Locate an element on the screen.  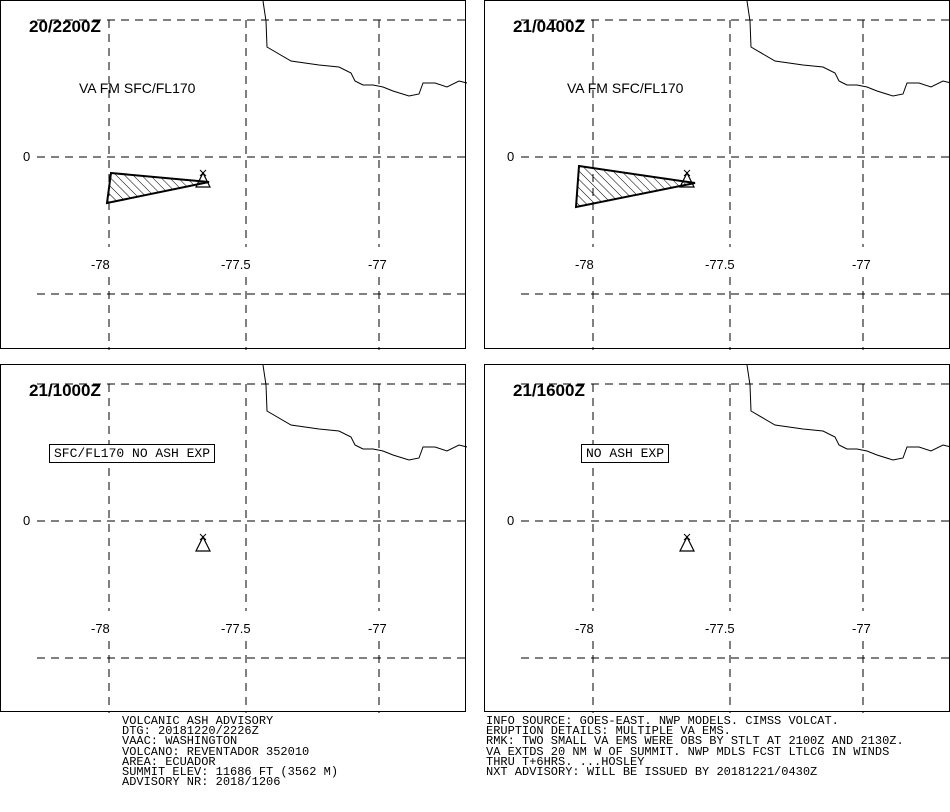
advisory-line: SUMMIT ELEV: 11686 FT (3562 M) is located at coordinates (230, 772).